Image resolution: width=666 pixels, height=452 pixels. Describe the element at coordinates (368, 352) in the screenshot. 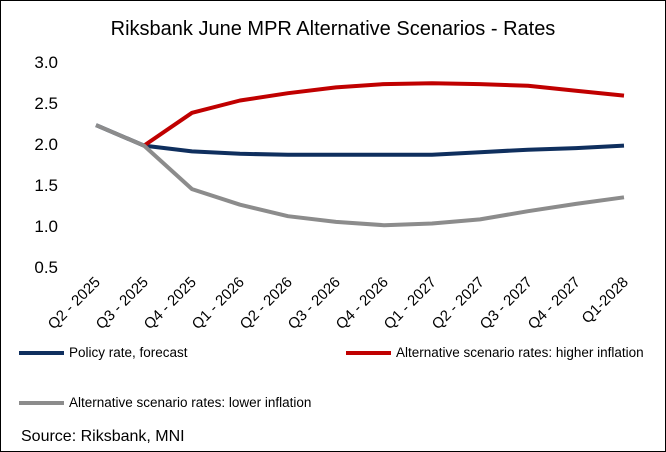

I see `legend-swatch-higher-inflation` at that location.